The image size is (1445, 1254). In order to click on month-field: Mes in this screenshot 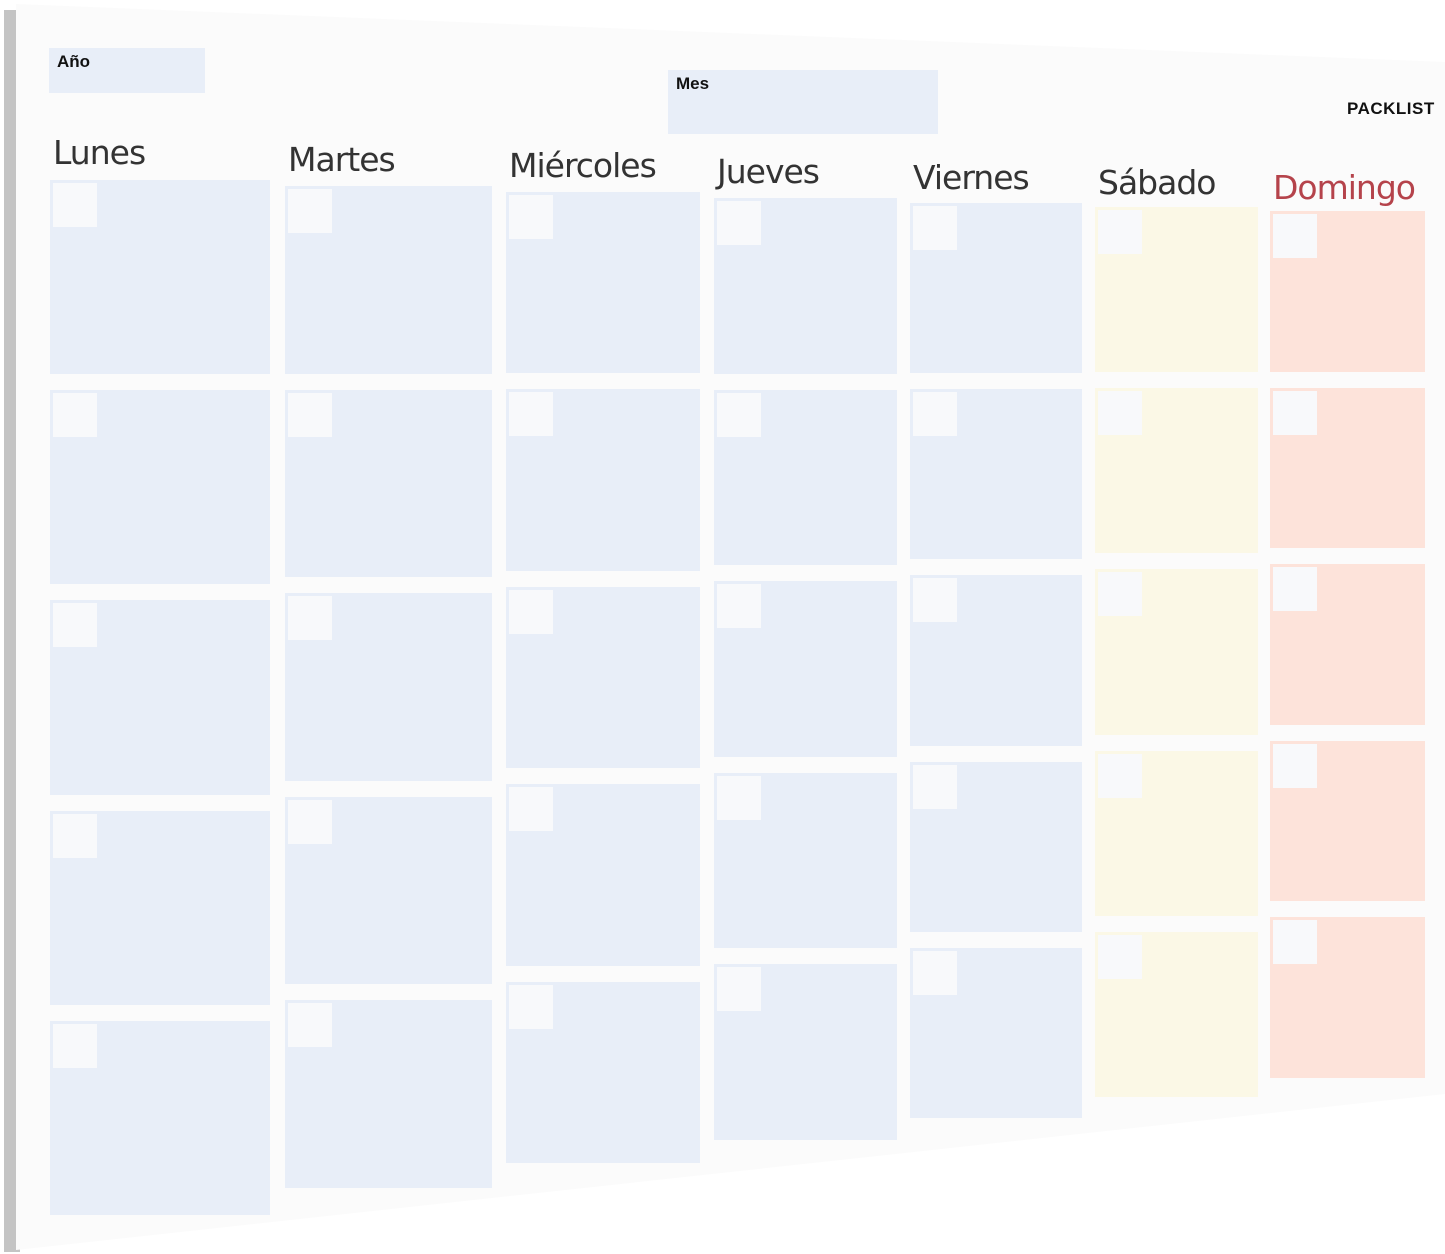, I will do `click(803, 102)`.